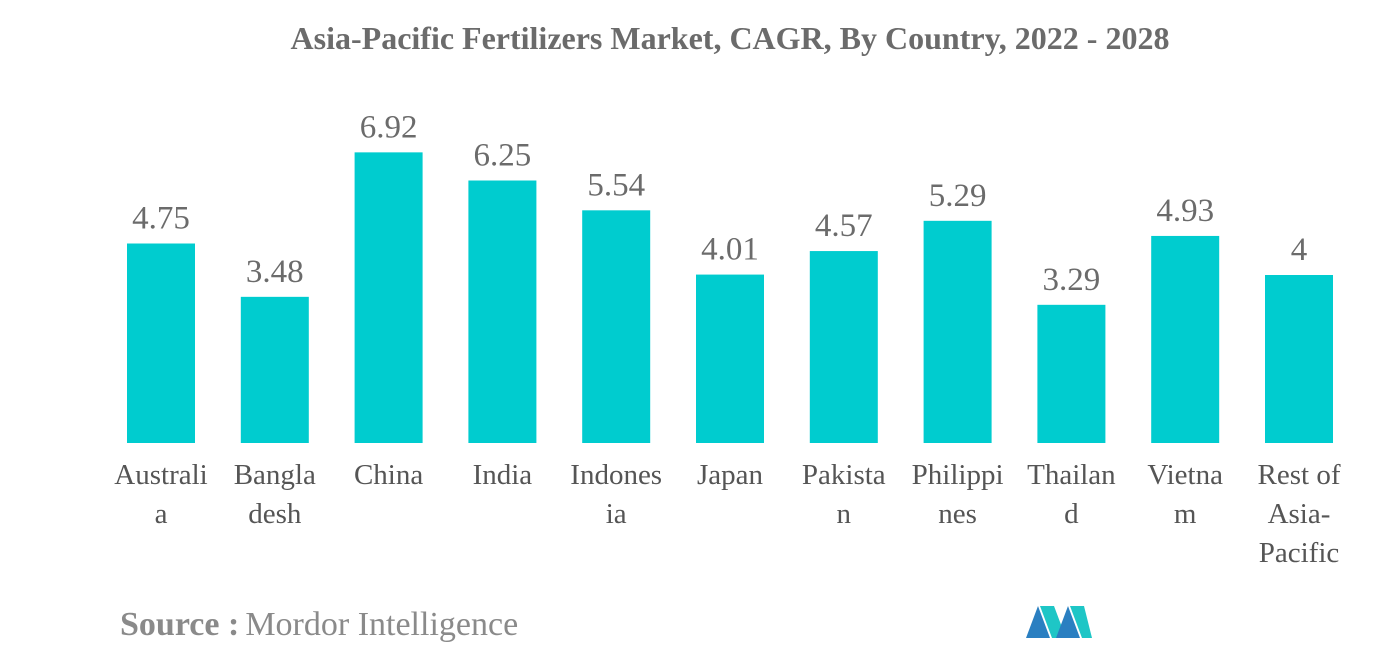 The height and width of the screenshot is (665, 1376). I want to click on category-label-7-line-1: nes, so click(957, 514).